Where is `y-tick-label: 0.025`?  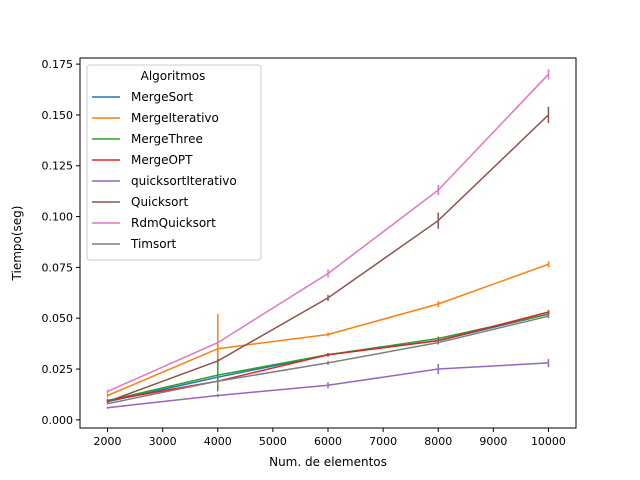
y-tick-label: 0.025 is located at coordinates (58, 369).